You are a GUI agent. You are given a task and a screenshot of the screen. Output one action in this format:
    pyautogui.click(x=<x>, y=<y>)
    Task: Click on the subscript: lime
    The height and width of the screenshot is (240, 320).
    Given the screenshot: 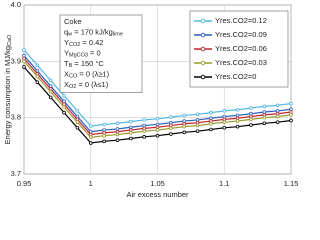 What is the action you would take?
    pyautogui.click(x=118, y=35)
    